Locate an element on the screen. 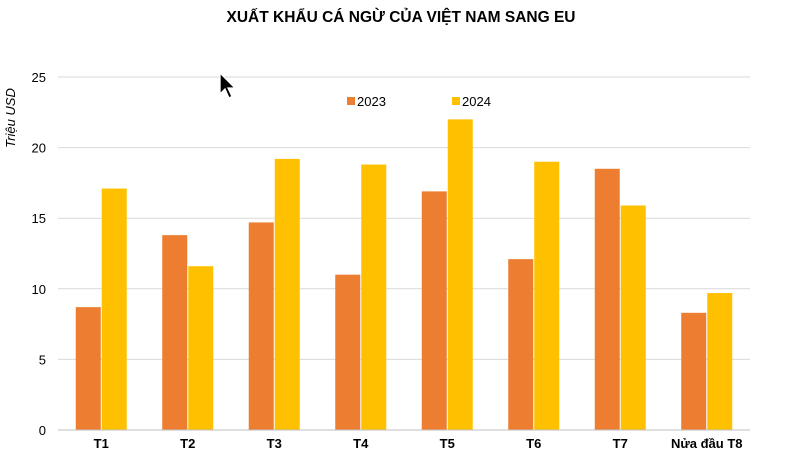 Image resolution: width=800 pixels, height=476 pixels. y-axis-label: Triệu USD is located at coordinates (10, 118).